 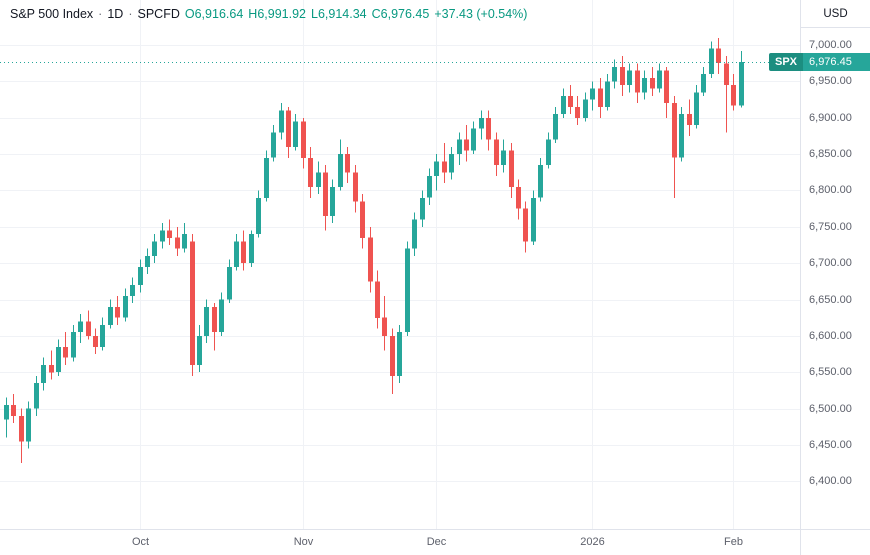 I want to click on exchange-label: SPCFD, so click(x=158, y=14).